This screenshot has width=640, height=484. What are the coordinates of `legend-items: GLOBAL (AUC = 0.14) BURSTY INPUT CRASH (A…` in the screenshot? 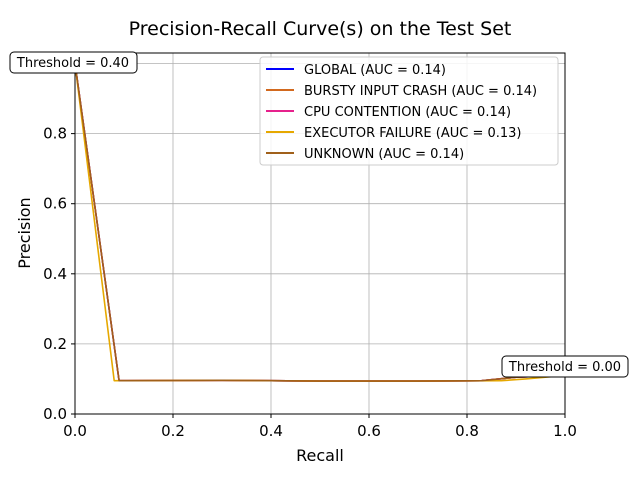 It's located at (401, 112).